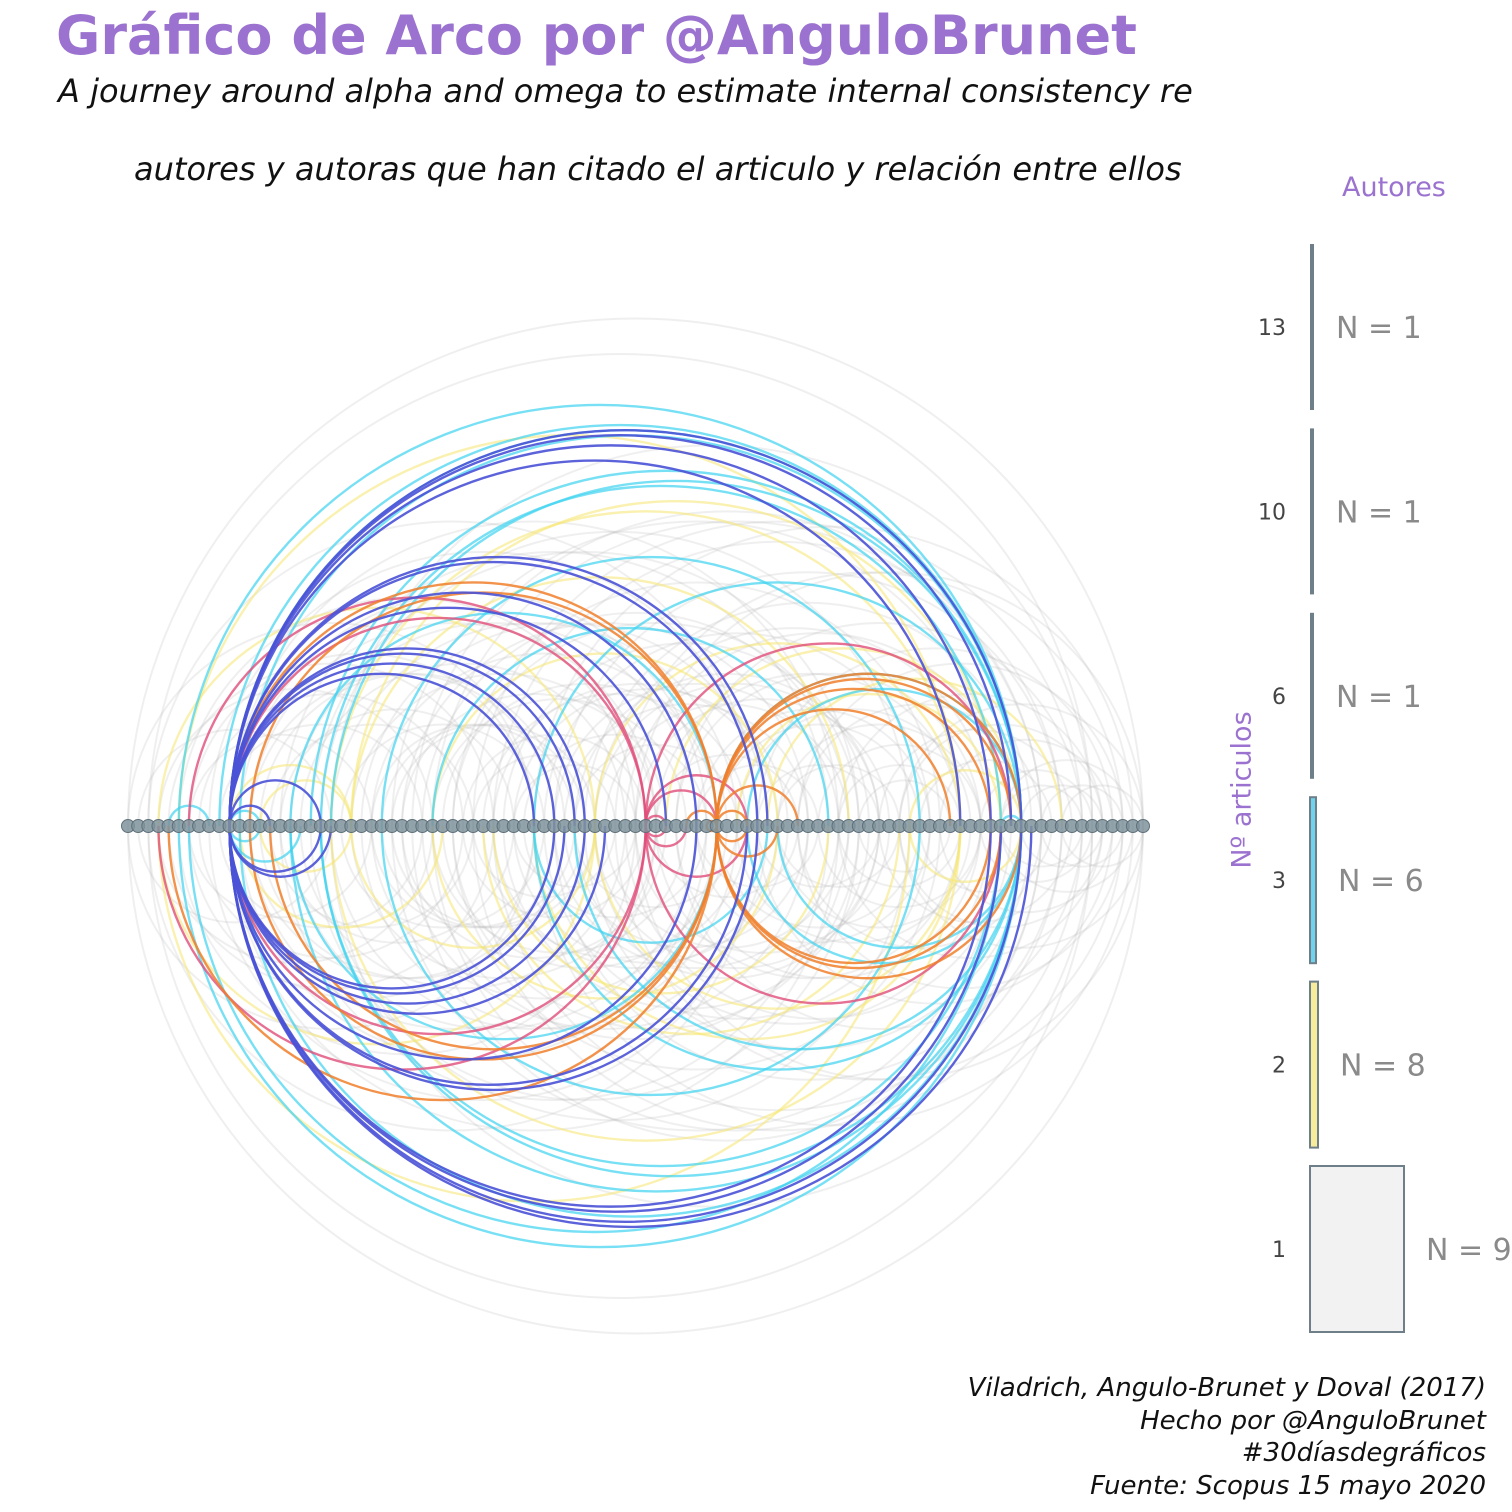 The height and width of the screenshot is (1512, 1512). Describe the element at coordinates (1313, 1420) in the screenshot. I see `caption-line: Hecho por @AnguloBrunet` at that location.